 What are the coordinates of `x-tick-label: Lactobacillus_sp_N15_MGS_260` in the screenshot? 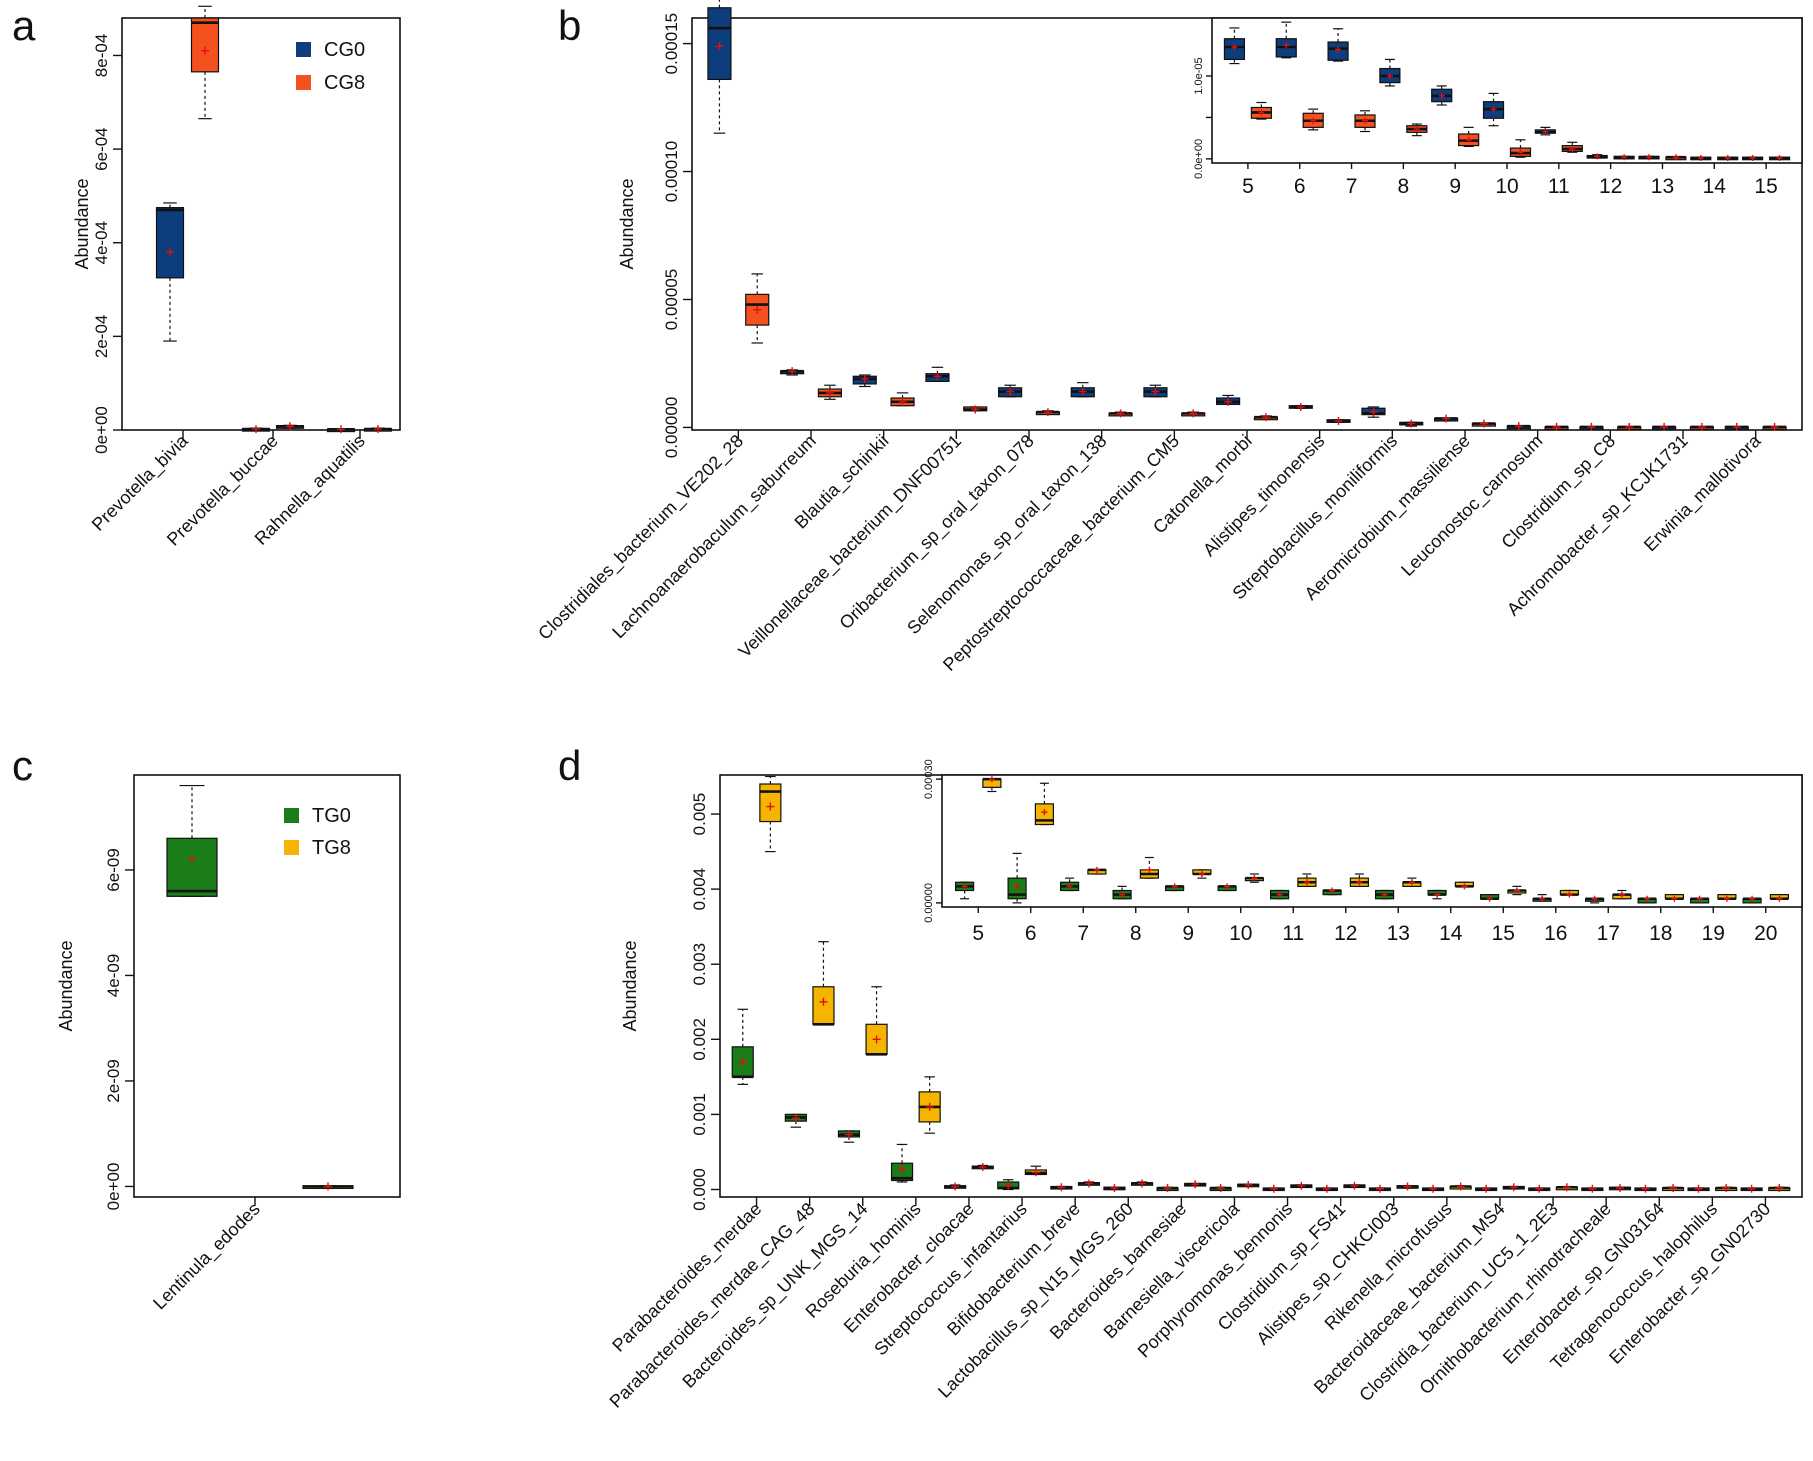 It's located at (1036, 1301).